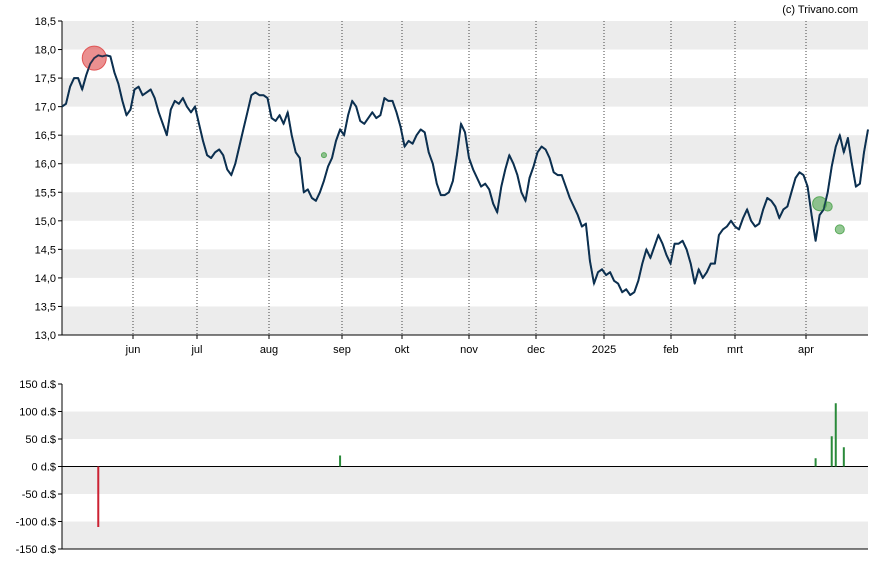  Describe the element at coordinates (820, 10) in the screenshot. I see `credit-text: (c) Trivano.com` at that location.